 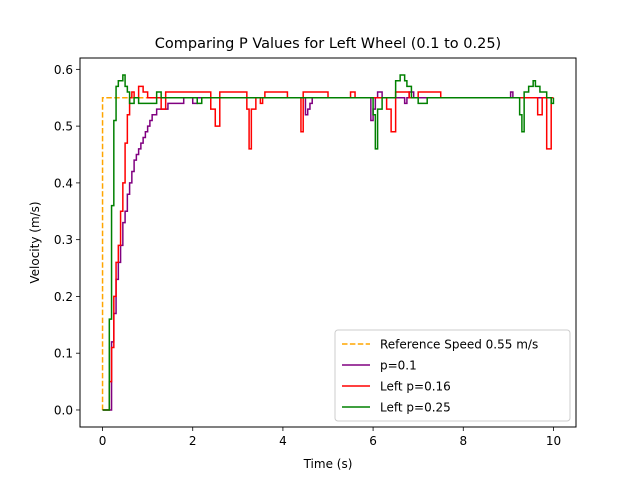 What do you see at coordinates (63, 354) in the screenshot?
I see `y-tick-label: 0.1` at bounding box center [63, 354].